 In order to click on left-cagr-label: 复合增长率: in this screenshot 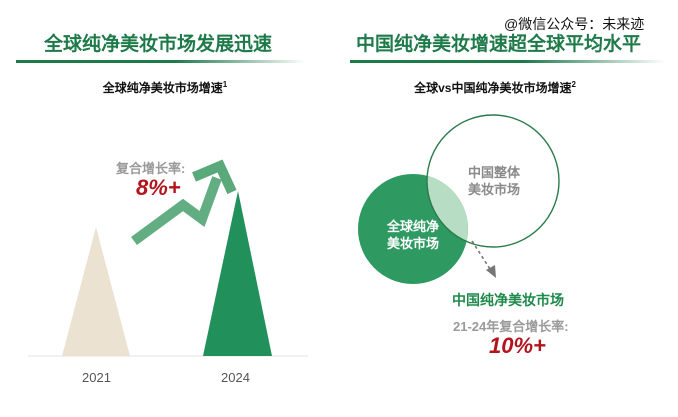, I will do `click(151, 168)`.